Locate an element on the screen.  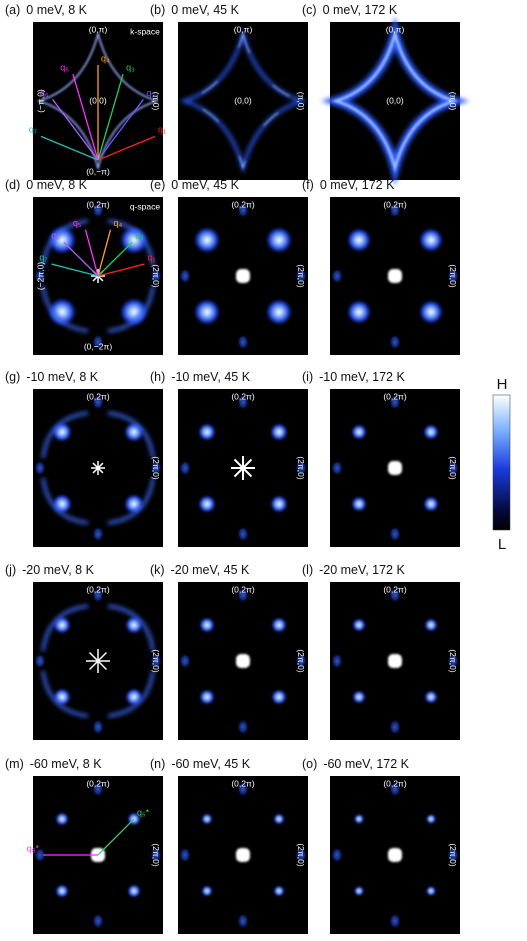
axis-label-center: (0,0) is located at coordinates (243, 100).